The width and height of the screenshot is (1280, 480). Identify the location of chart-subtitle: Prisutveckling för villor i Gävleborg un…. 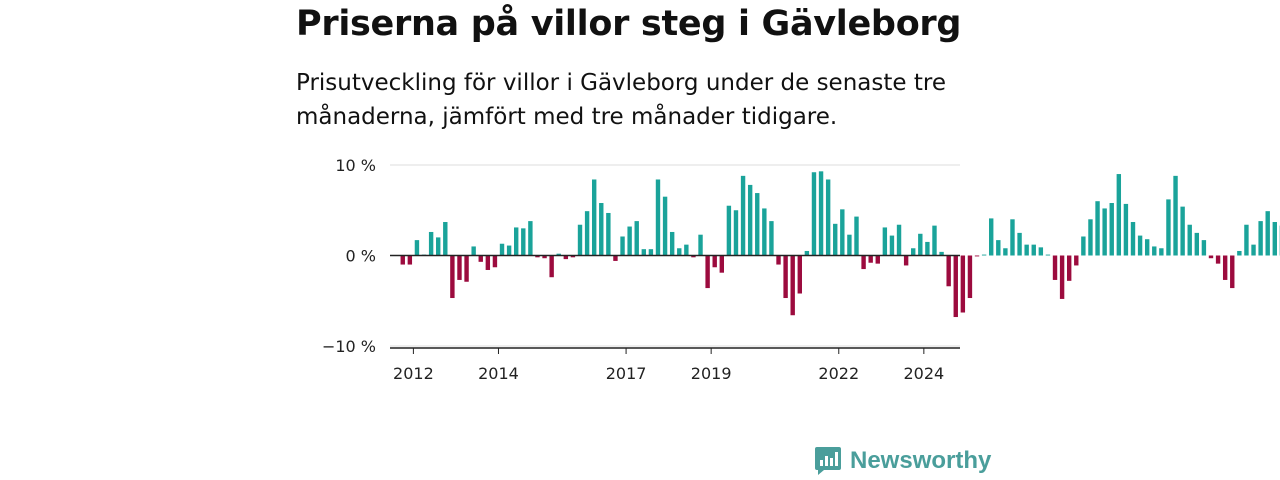
(621, 100).